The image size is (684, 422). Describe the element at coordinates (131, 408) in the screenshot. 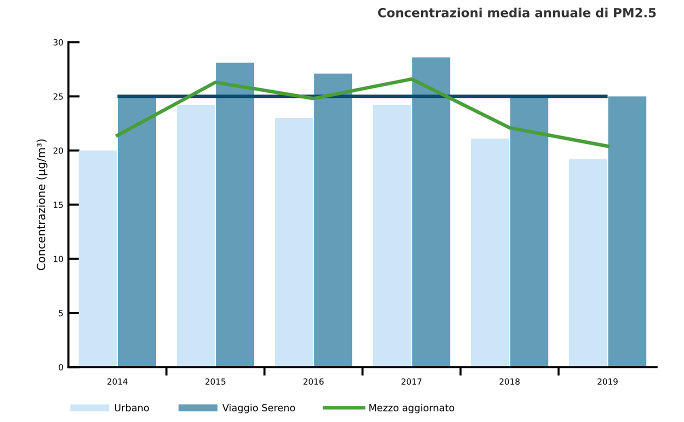

I see `legend-label: Urbano` at that location.